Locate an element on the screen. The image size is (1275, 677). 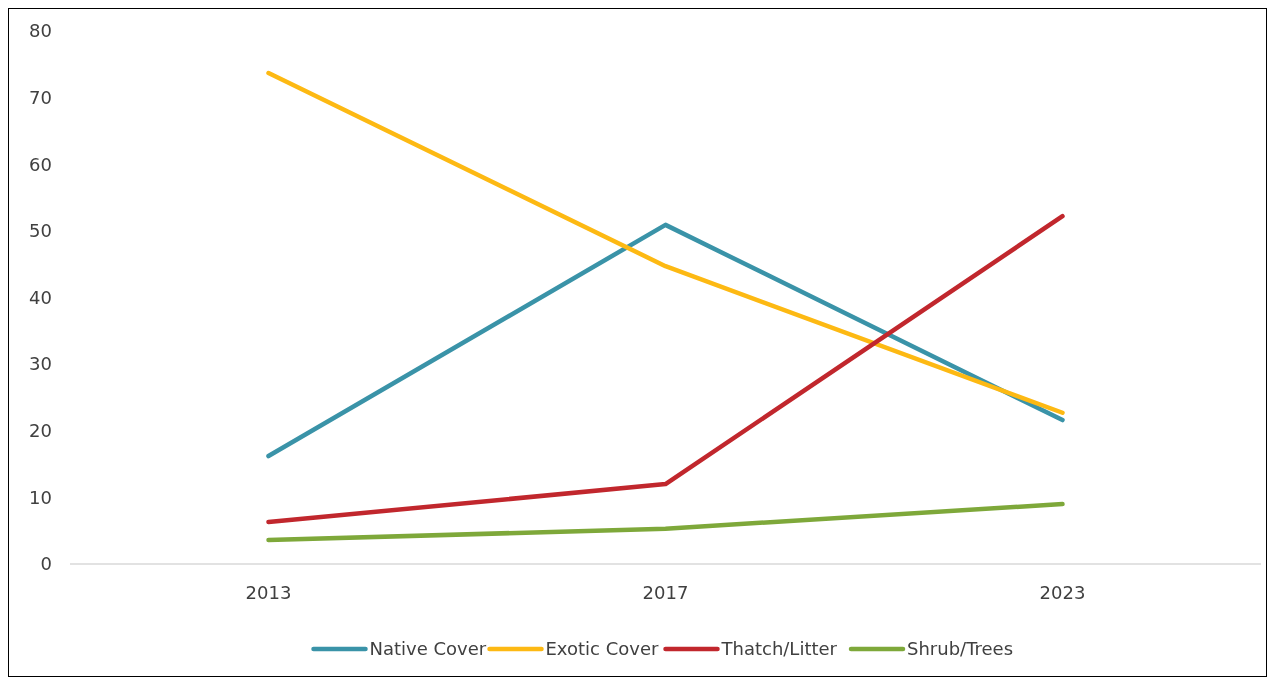
y-tick-label: 0 is located at coordinates (46, 564).